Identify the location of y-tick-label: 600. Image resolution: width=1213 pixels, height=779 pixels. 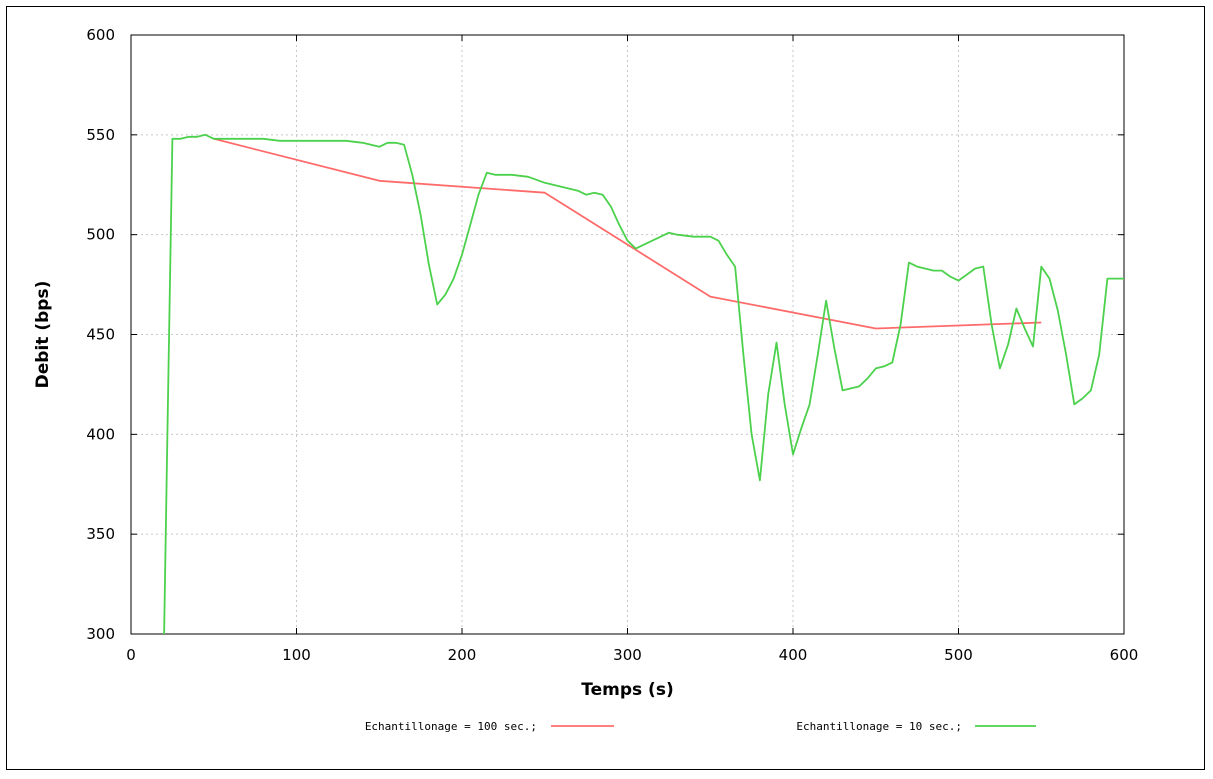
(100, 35).